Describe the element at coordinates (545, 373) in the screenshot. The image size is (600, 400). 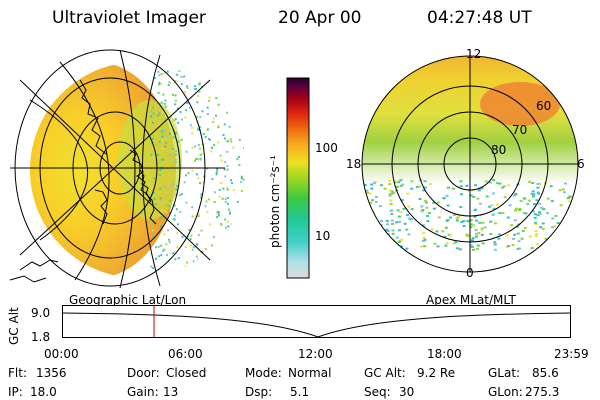
I see `glat-value: 85.6` at that location.